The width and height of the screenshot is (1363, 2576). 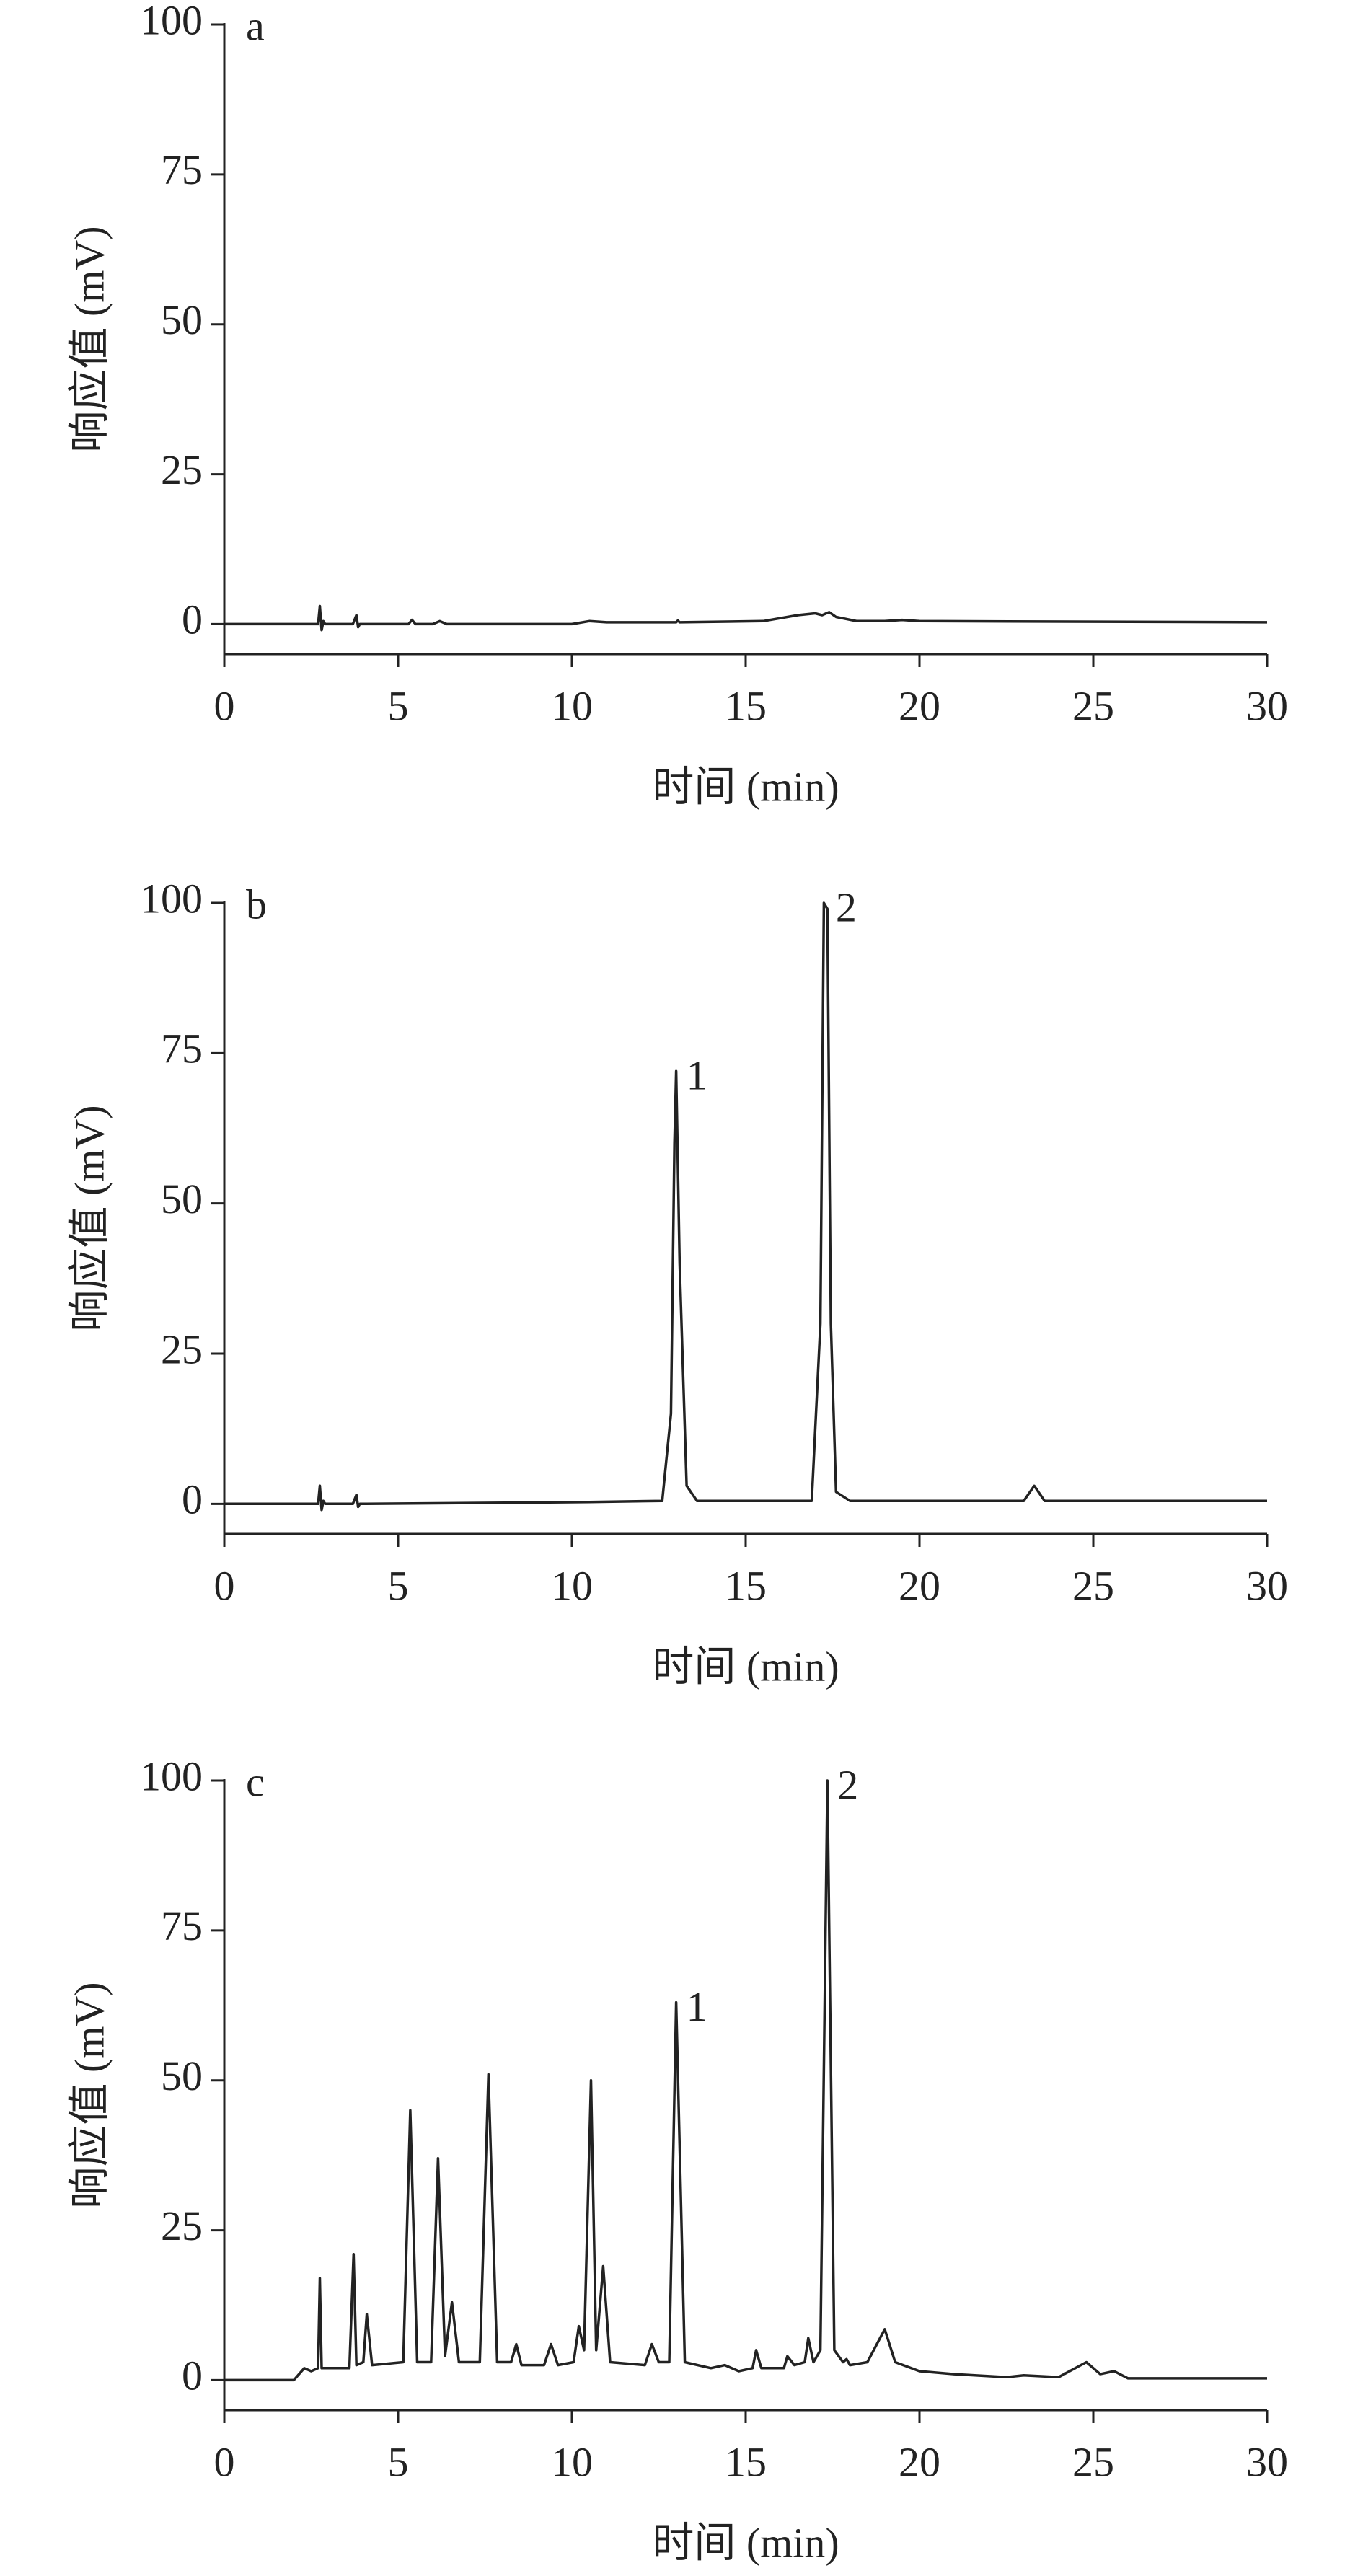 I want to click on panel-label: a, so click(x=255, y=25).